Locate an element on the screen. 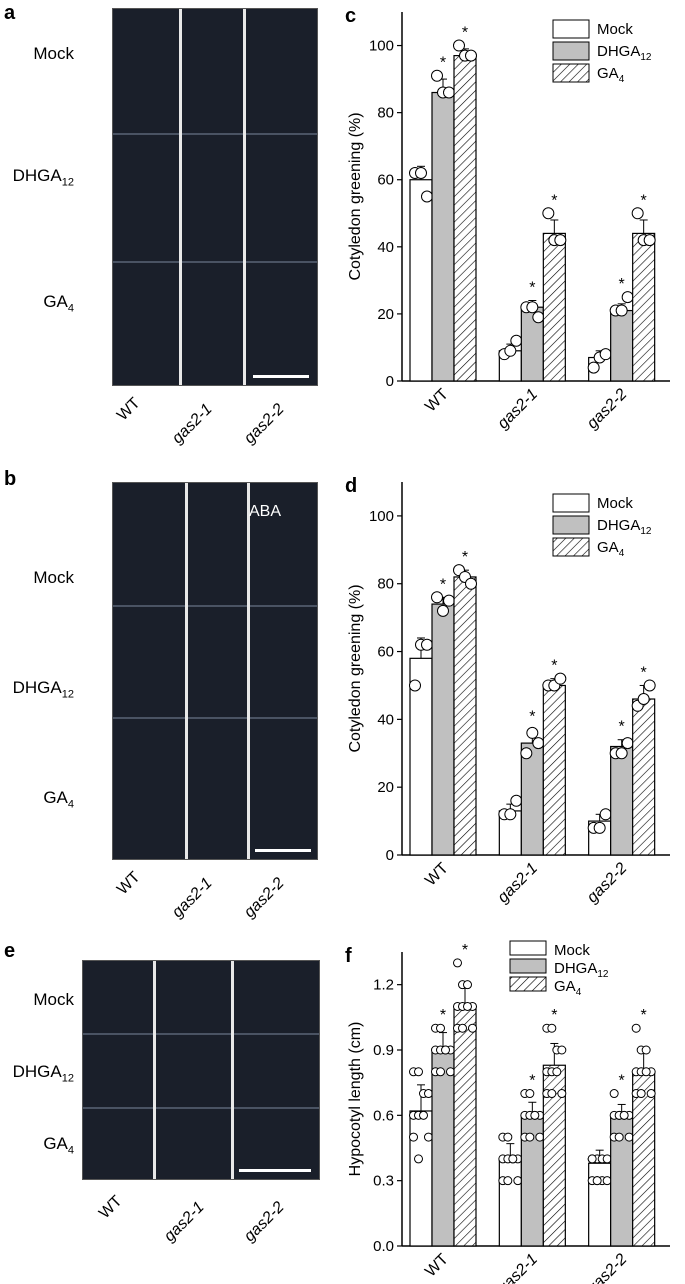 The width and height of the screenshot is (685, 1284). y-tick-label: 0.3 is located at coordinates (383, 1181).